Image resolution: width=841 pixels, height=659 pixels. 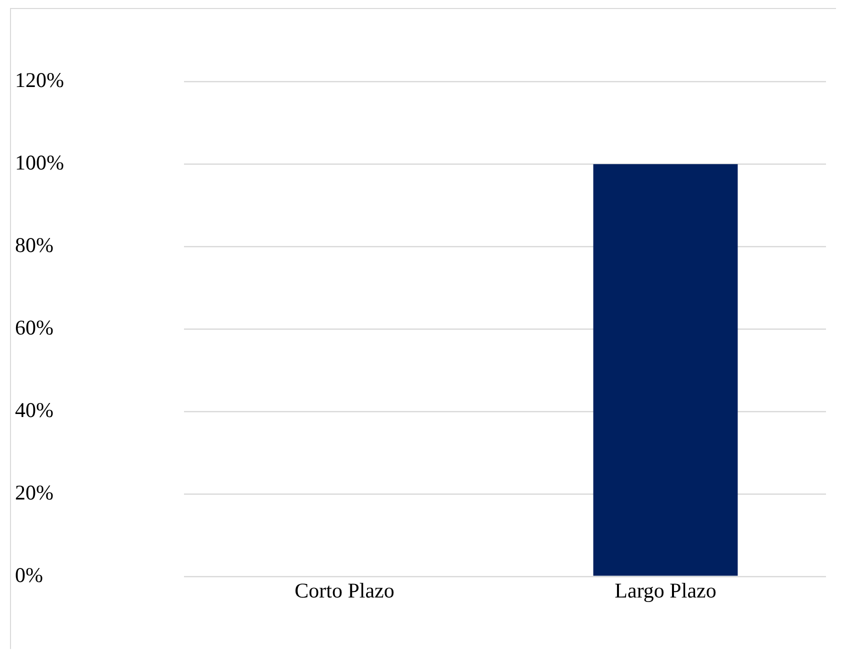 I want to click on y-tick-label: 100%, so click(x=39, y=162).